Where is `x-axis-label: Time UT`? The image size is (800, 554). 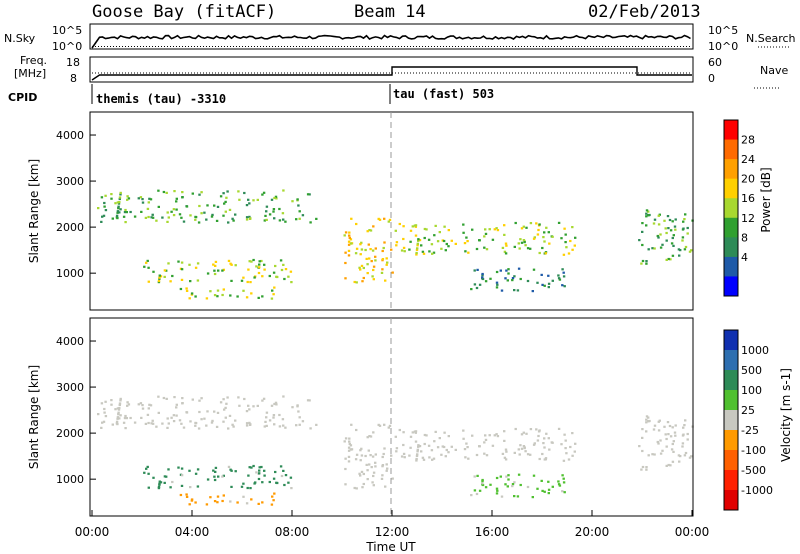
x-axis-label: Time UT is located at coordinates (390, 547).